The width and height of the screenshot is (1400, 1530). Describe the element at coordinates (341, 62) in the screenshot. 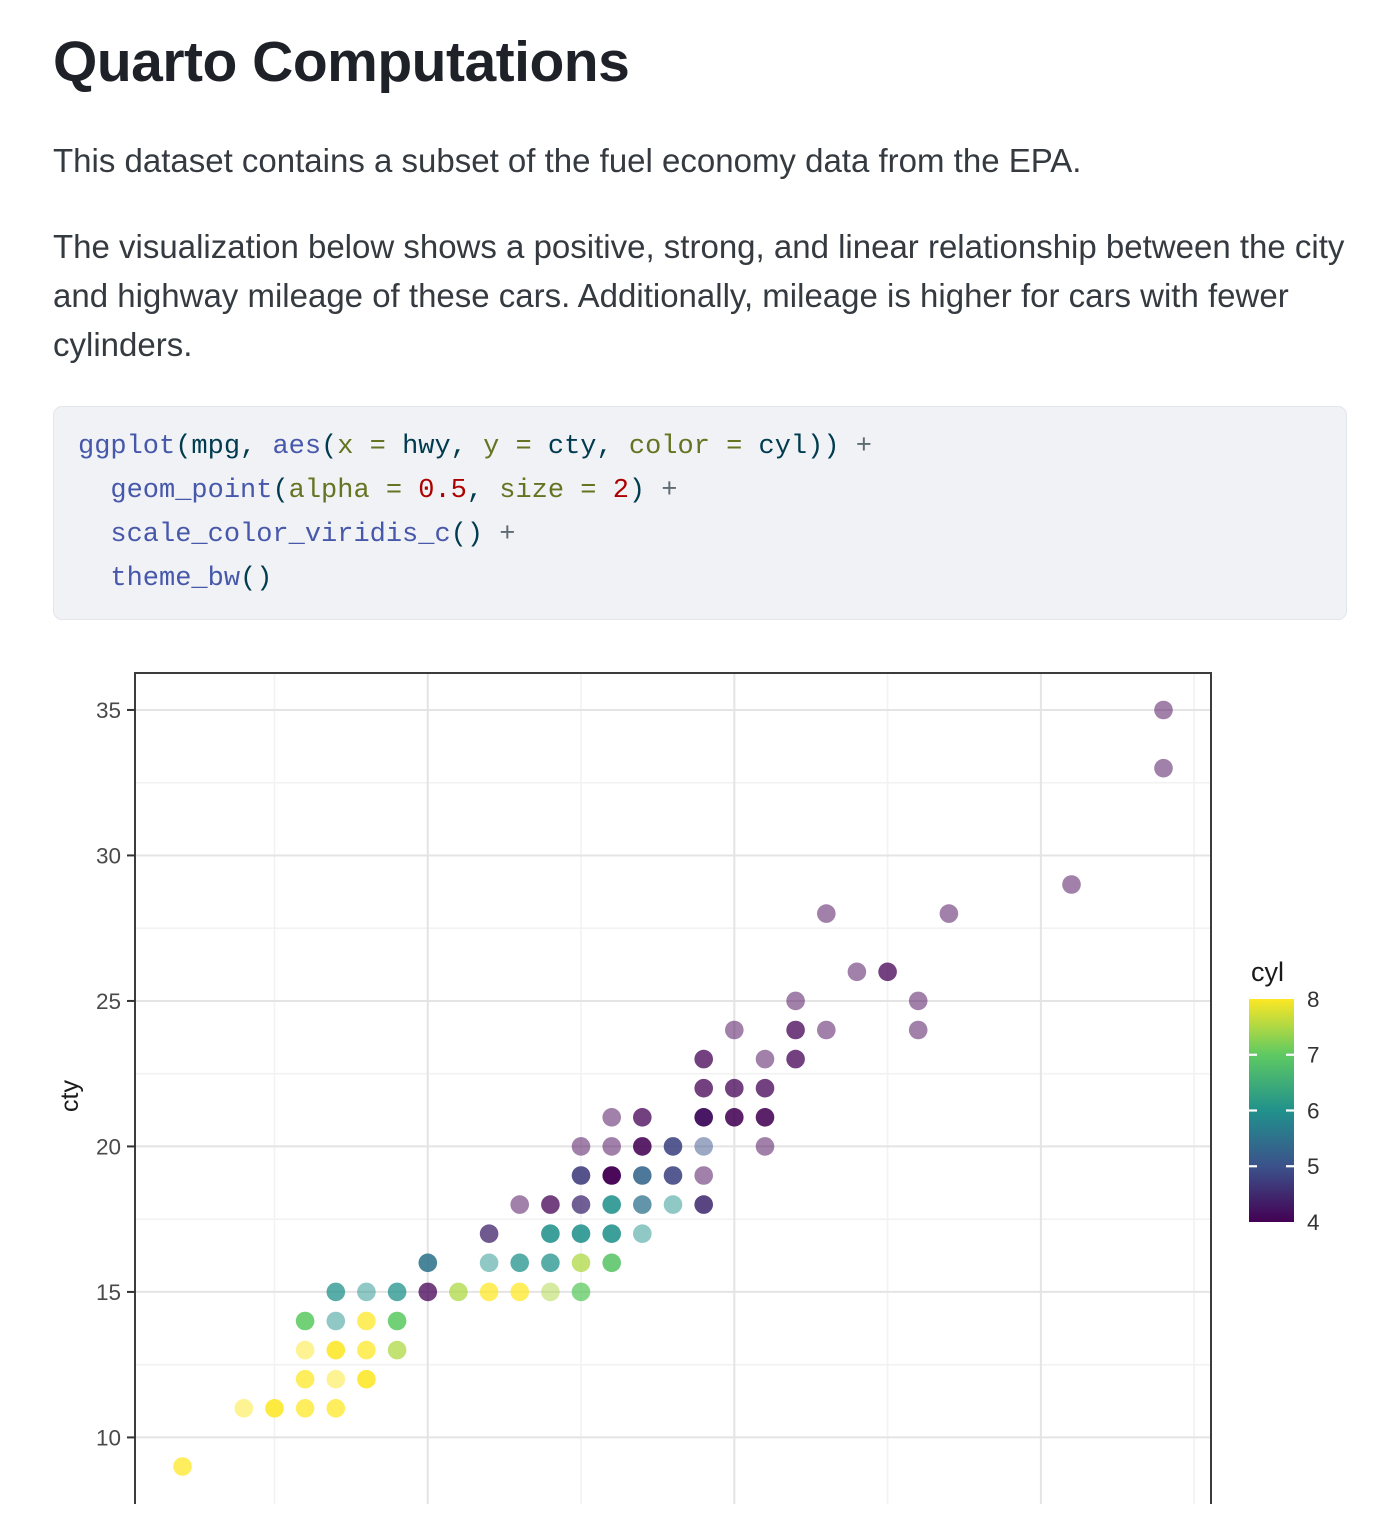

I see `page-title: Quarto Computations` at that location.